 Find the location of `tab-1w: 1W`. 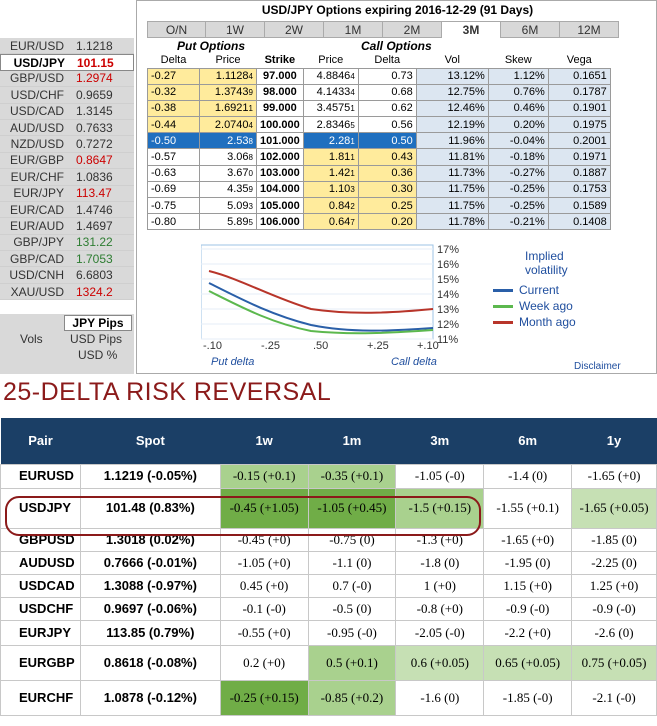

tab-1w: 1W is located at coordinates (235, 29).